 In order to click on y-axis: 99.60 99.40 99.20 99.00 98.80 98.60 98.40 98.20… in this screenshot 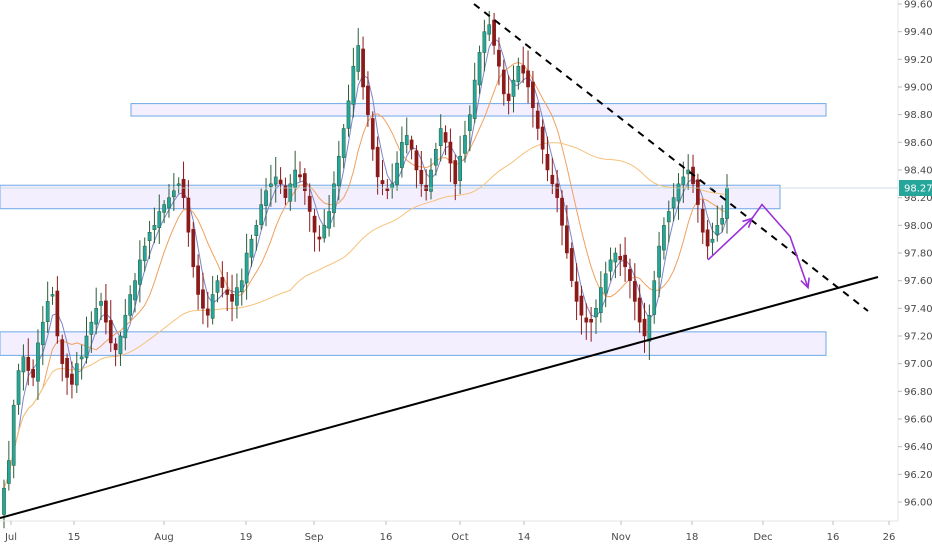, I will do `click(915, 254)`.